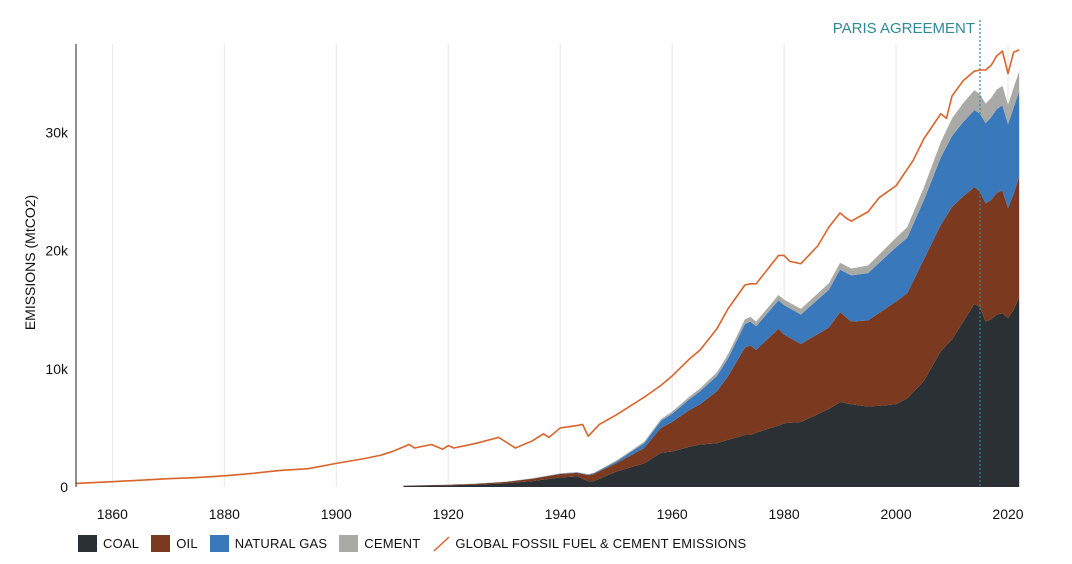 The width and height of the screenshot is (1072, 564). I want to click on legend-swatch-total-line, so click(441, 544).